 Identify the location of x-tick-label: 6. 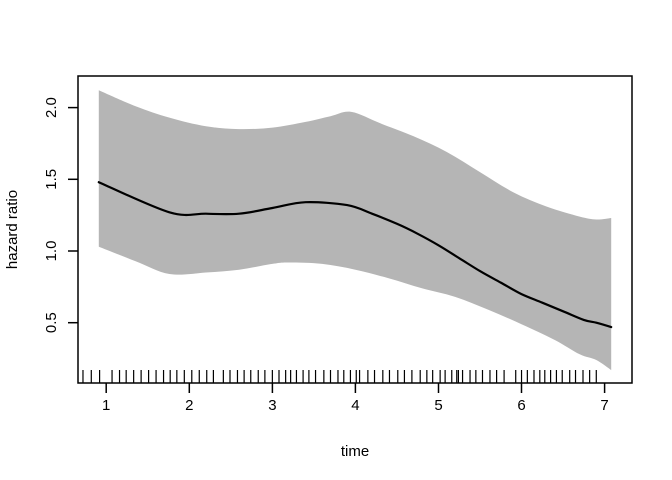
(521, 405).